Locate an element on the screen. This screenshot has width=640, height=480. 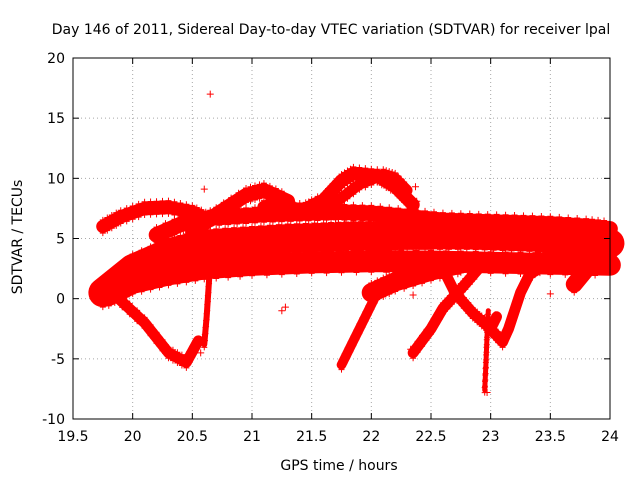
x-axis-label: GPS time / hours is located at coordinates (338, 466).